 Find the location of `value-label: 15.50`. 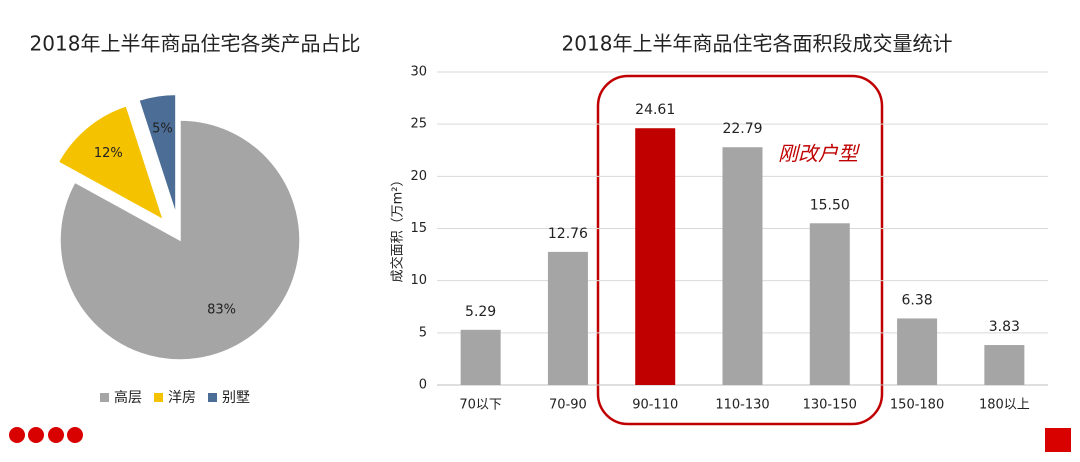

value-label: 15.50 is located at coordinates (830, 205).